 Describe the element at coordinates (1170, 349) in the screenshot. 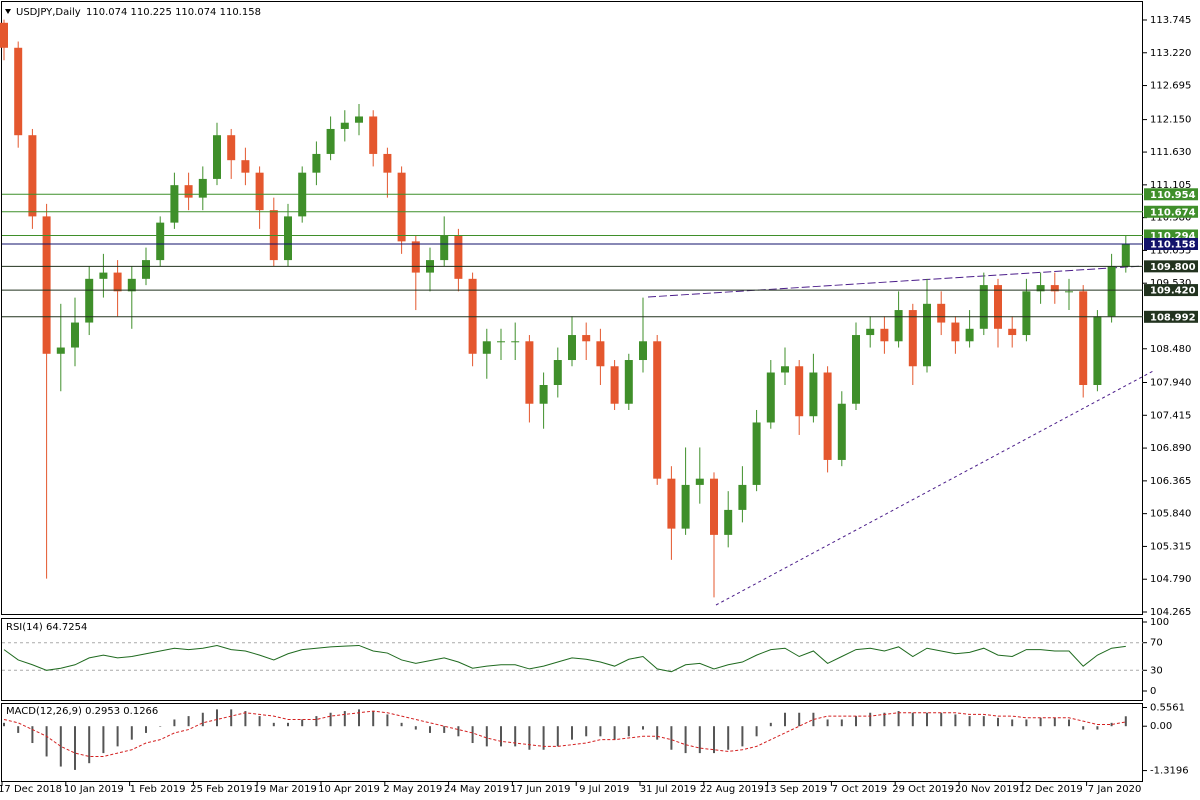

I see `y-tick-label: 108.480` at that location.